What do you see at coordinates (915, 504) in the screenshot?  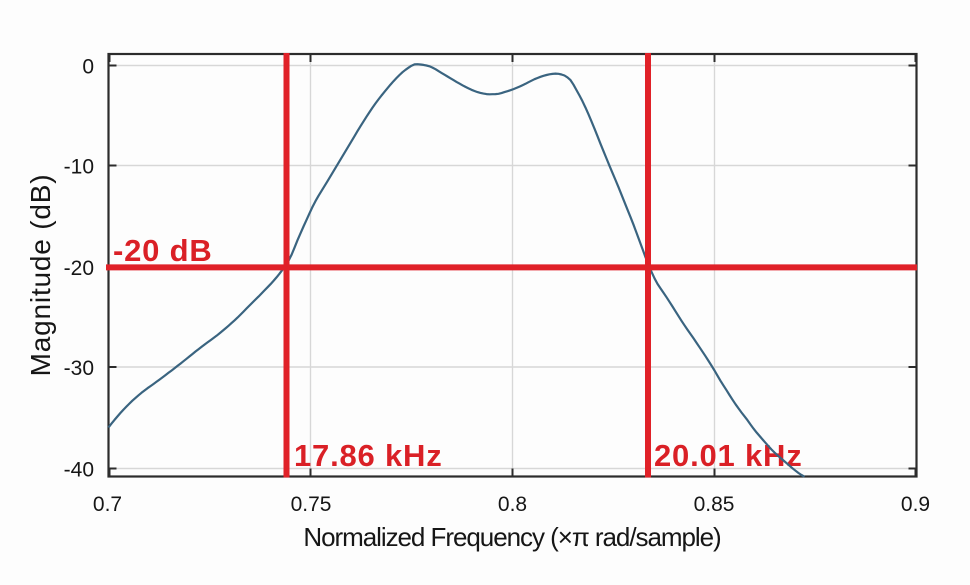 I see `svg-text: 0.9` at bounding box center [915, 504].